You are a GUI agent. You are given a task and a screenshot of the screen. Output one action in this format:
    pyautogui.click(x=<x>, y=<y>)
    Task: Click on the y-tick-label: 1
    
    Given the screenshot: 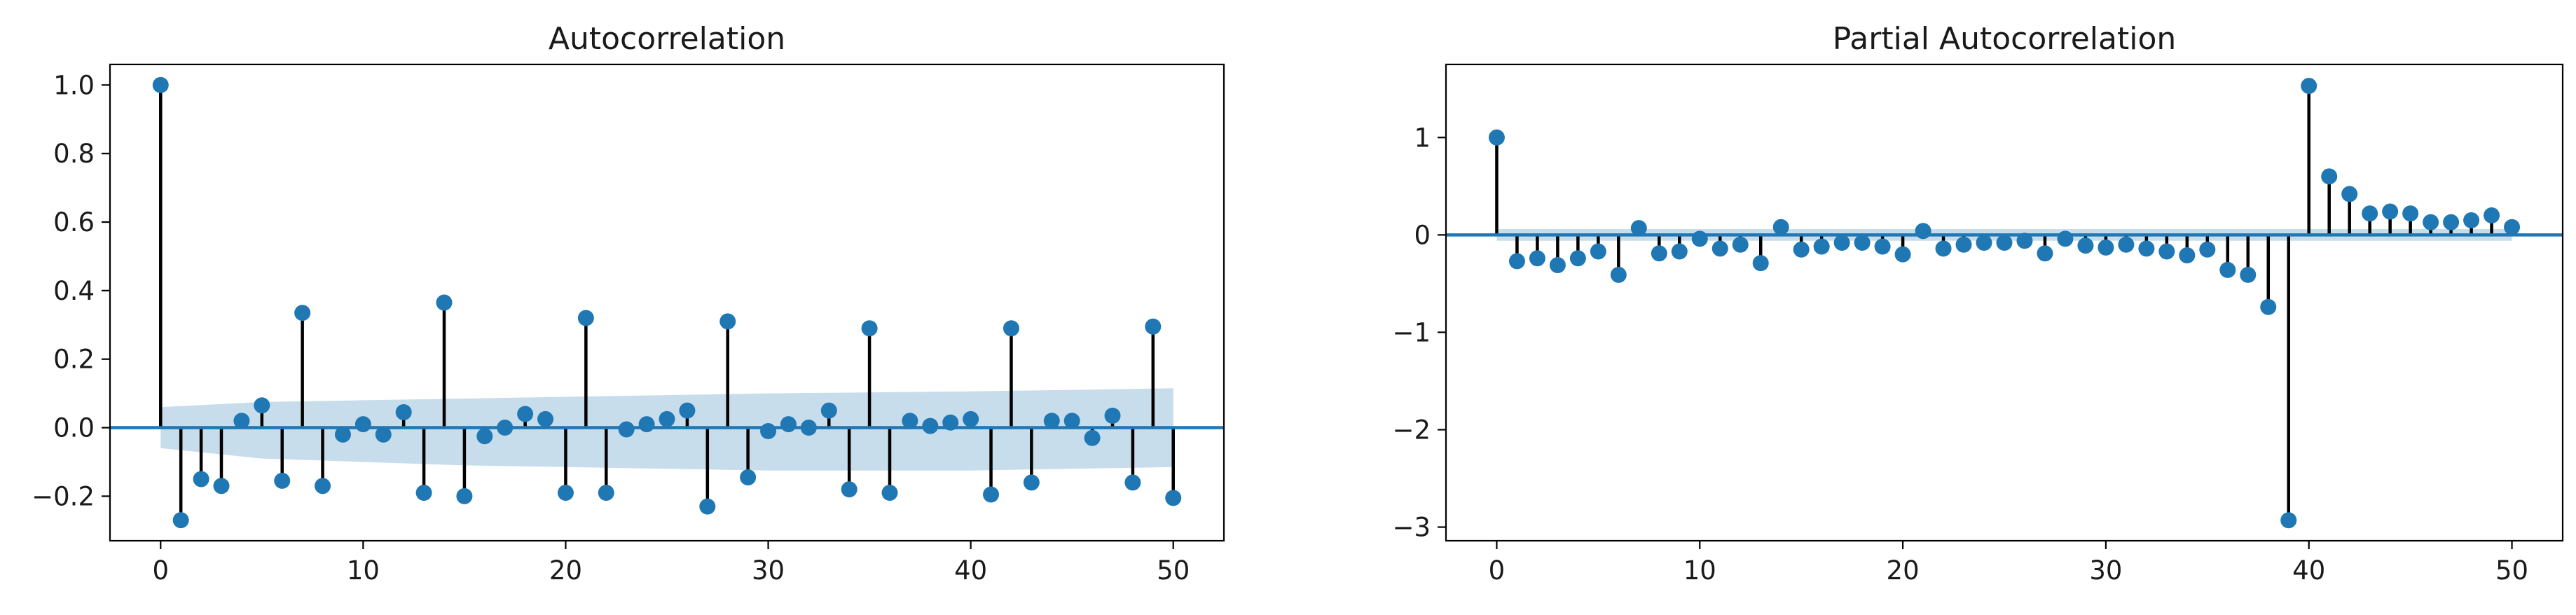 What is the action you would take?
    pyautogui.click(x=1422, y=138)
    